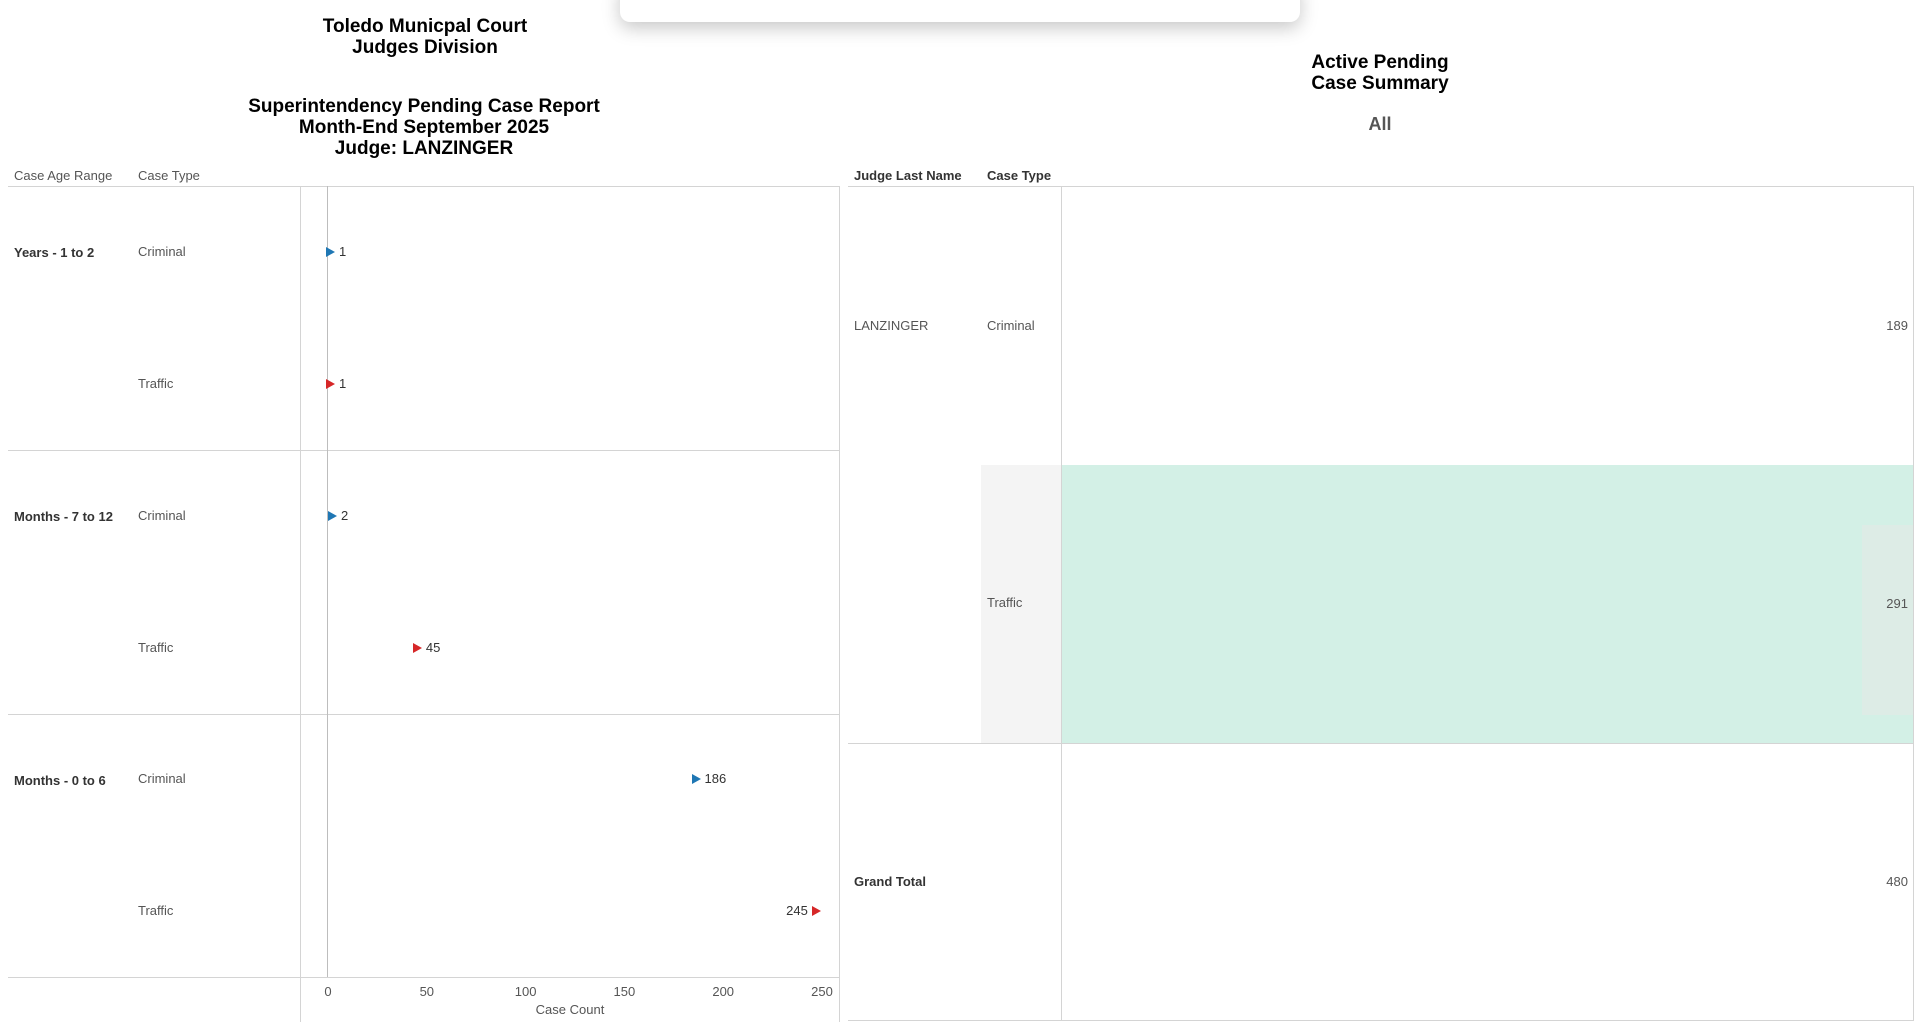 Image resolution: width=1915 pixels, height=1022 pixels. I want to click on x-axis-label: Case Count, so click(570, 1009).